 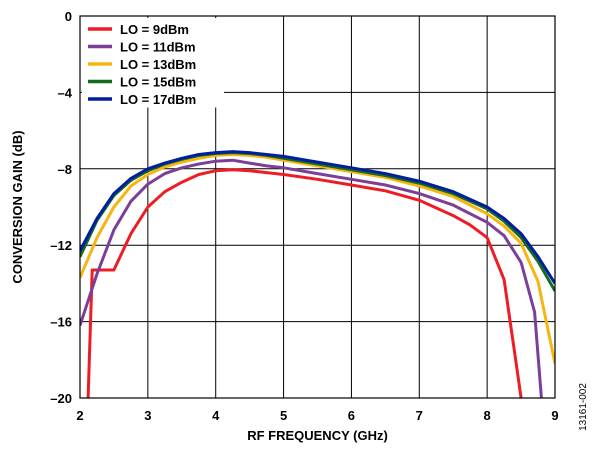 What do you see at coordinates (61, 245) in the screenshot?
I see `y-tick-label: –12` at bounding box center [61, 245].